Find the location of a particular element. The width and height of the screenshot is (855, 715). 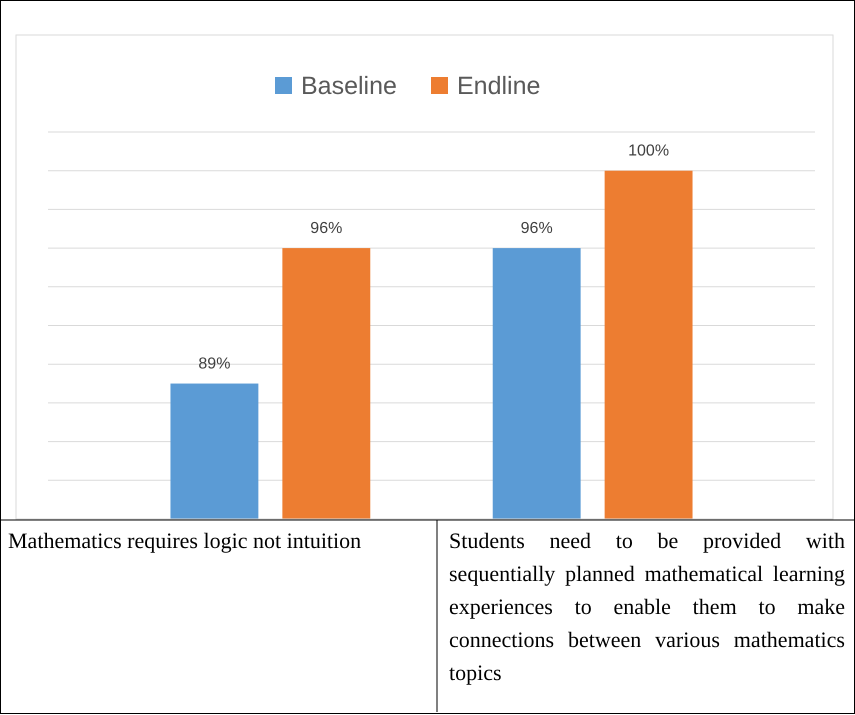

legend-label: Baseline is located at coordinates (349, 86).